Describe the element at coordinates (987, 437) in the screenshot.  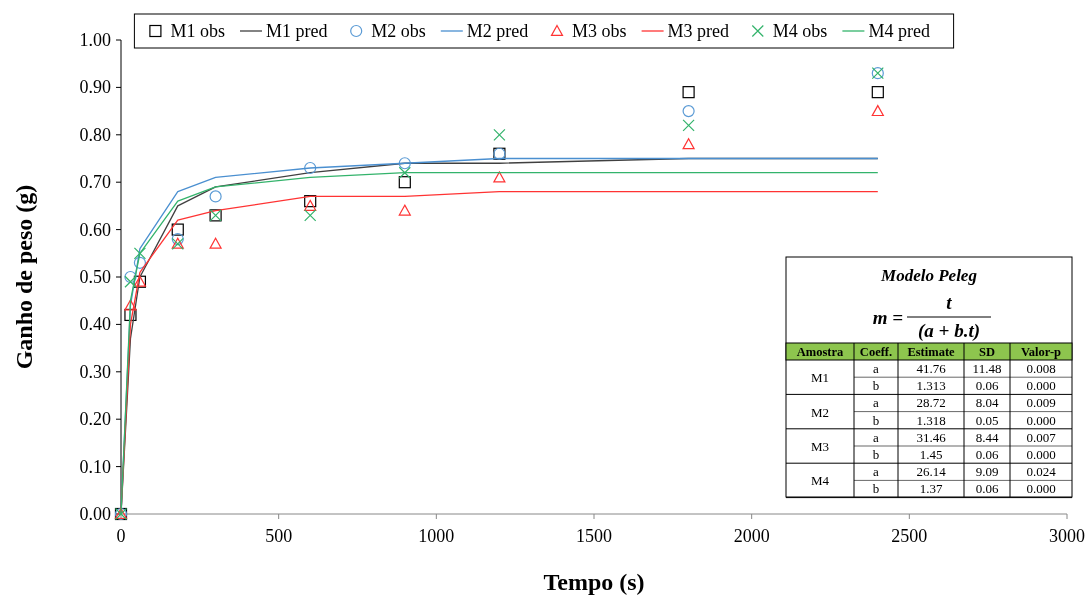
I see `annotation: 8.44` at that location.